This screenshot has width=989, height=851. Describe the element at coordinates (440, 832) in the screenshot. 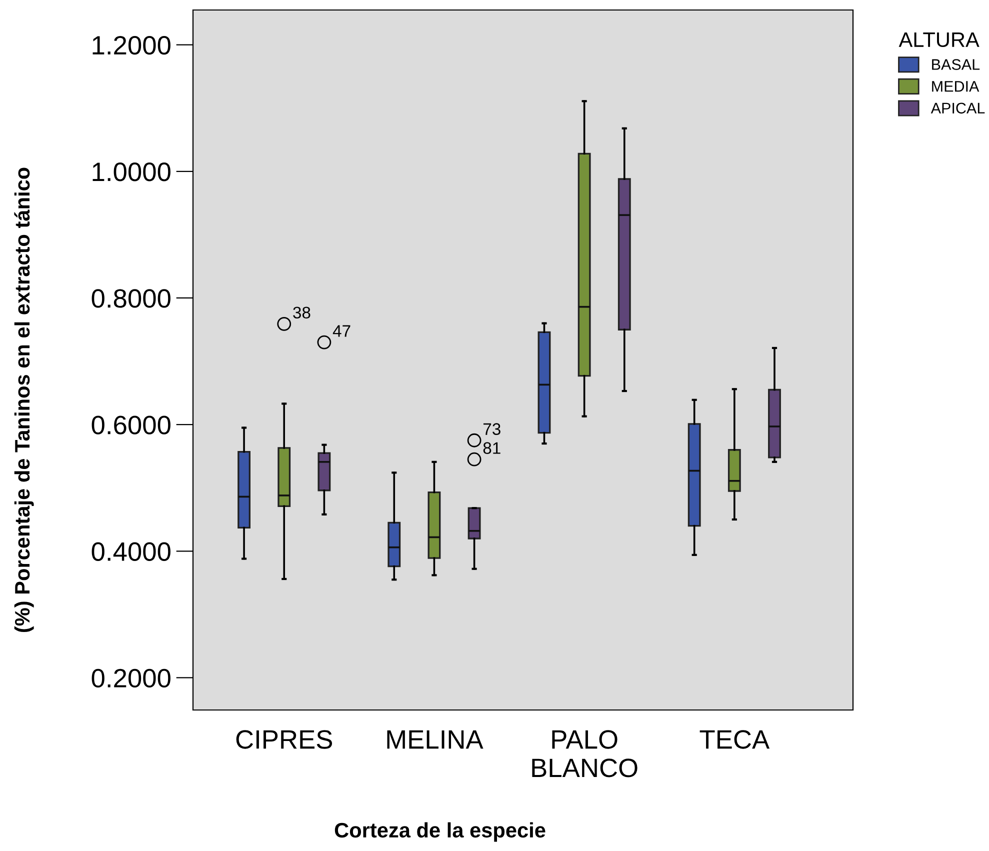

I see `x-axis-title: Corteza de la especie` at that location.